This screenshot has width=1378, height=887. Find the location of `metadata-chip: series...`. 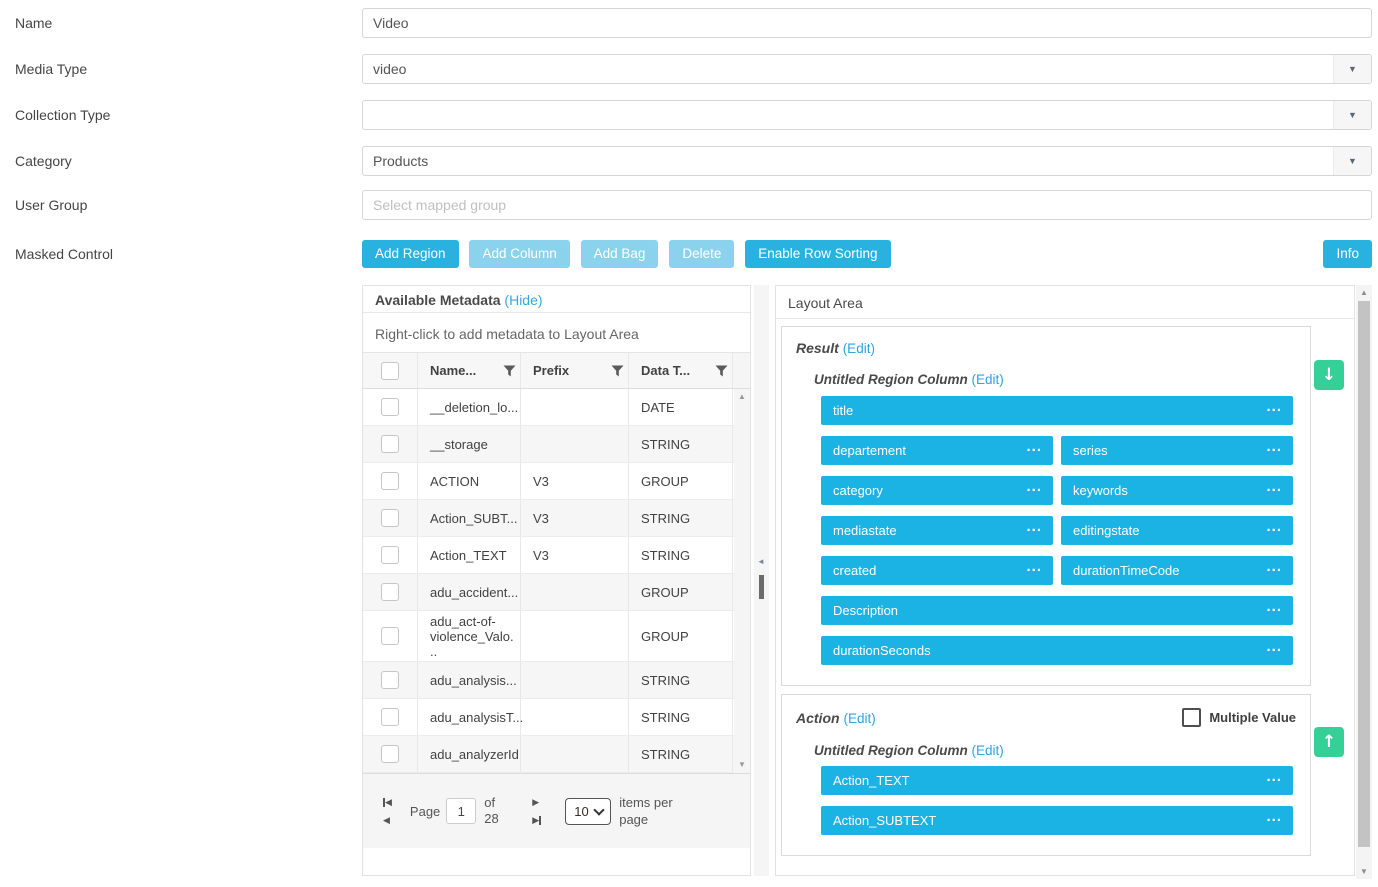

metadata-chip: series... is located at coordinates (1177, 450).